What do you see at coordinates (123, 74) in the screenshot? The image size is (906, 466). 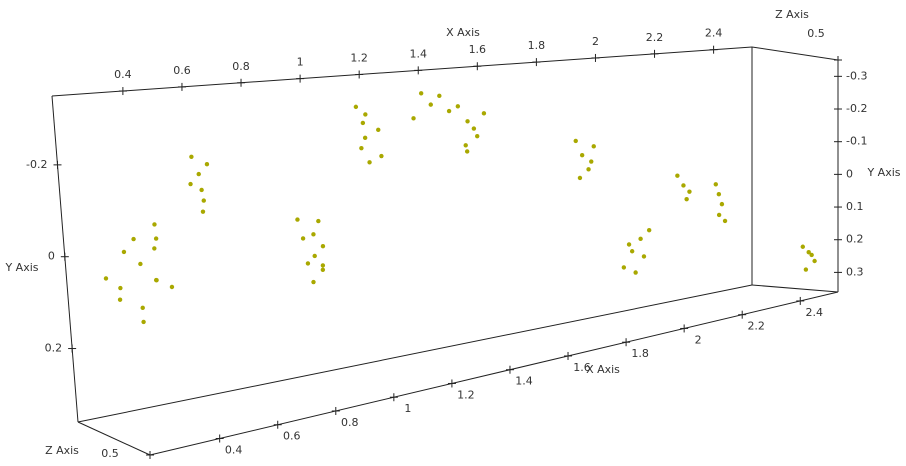 I see `x-tick-label: 0.4` at bounding box center [123, 74].